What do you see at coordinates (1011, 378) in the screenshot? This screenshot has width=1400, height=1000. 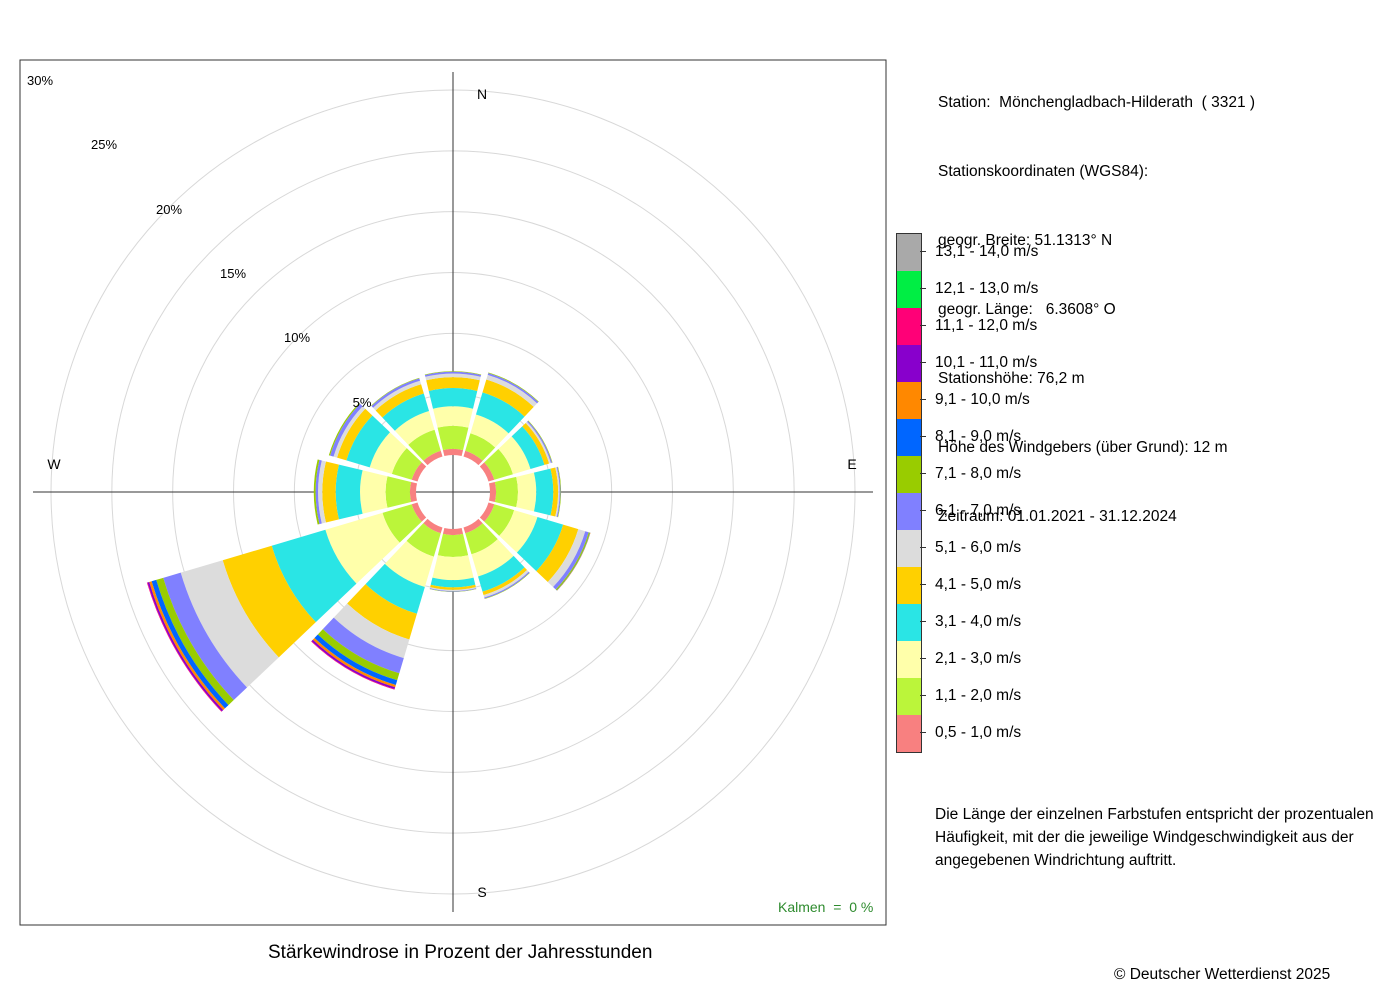 I see `station-elevation: Stationshöhe: 76,2 m` at bounding box center [1011, 378].